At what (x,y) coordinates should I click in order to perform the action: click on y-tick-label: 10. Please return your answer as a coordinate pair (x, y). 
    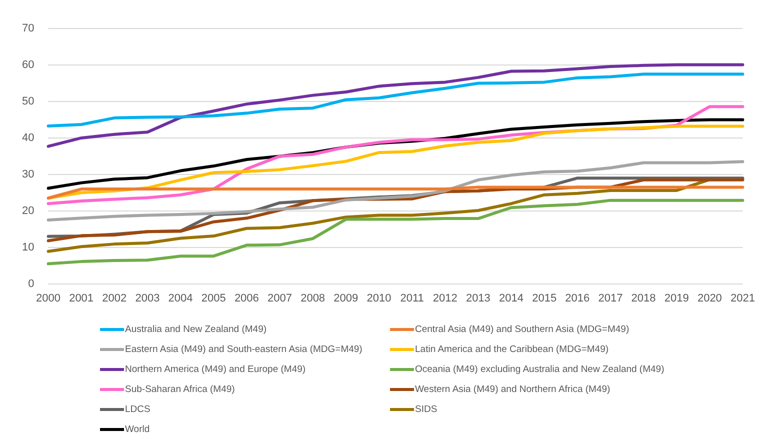
    Looking at the image, I should click on (28, 247).